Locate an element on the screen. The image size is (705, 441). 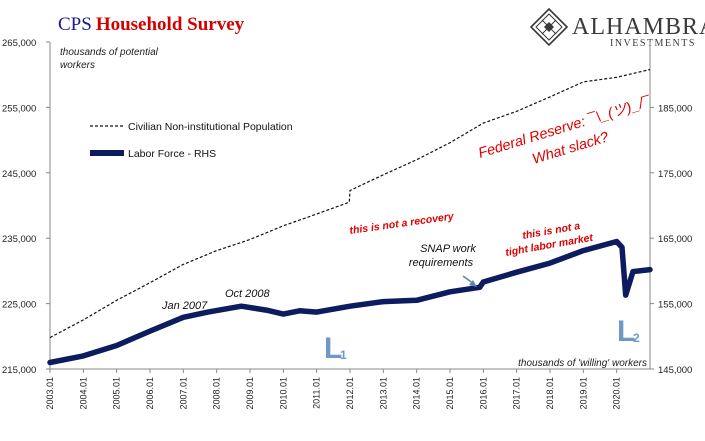
legend-label-labor-force: Labor Force - RHS is located at coordinates (172, 154).